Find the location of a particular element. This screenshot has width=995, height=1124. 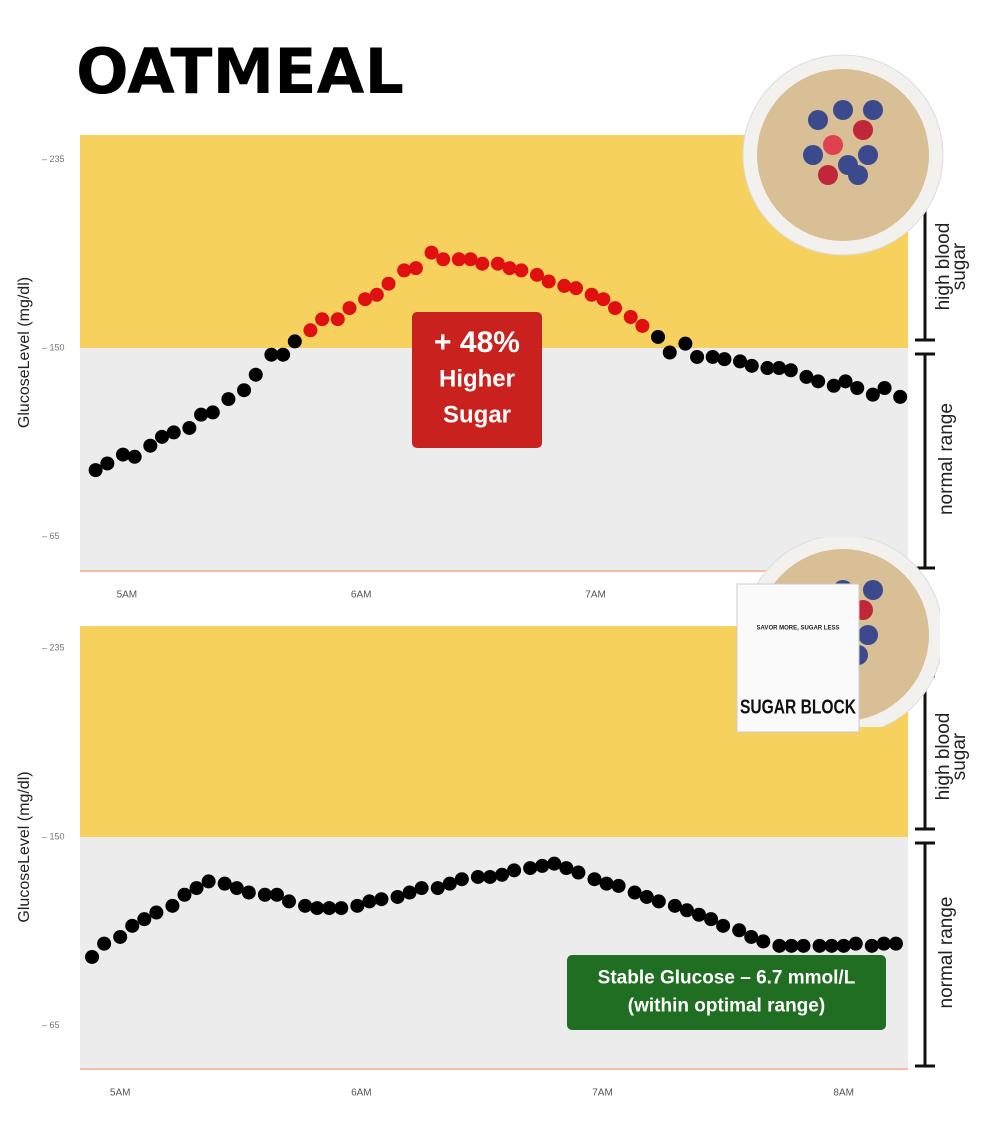

annotation-text: Higher is located at coordinates (477, 378).